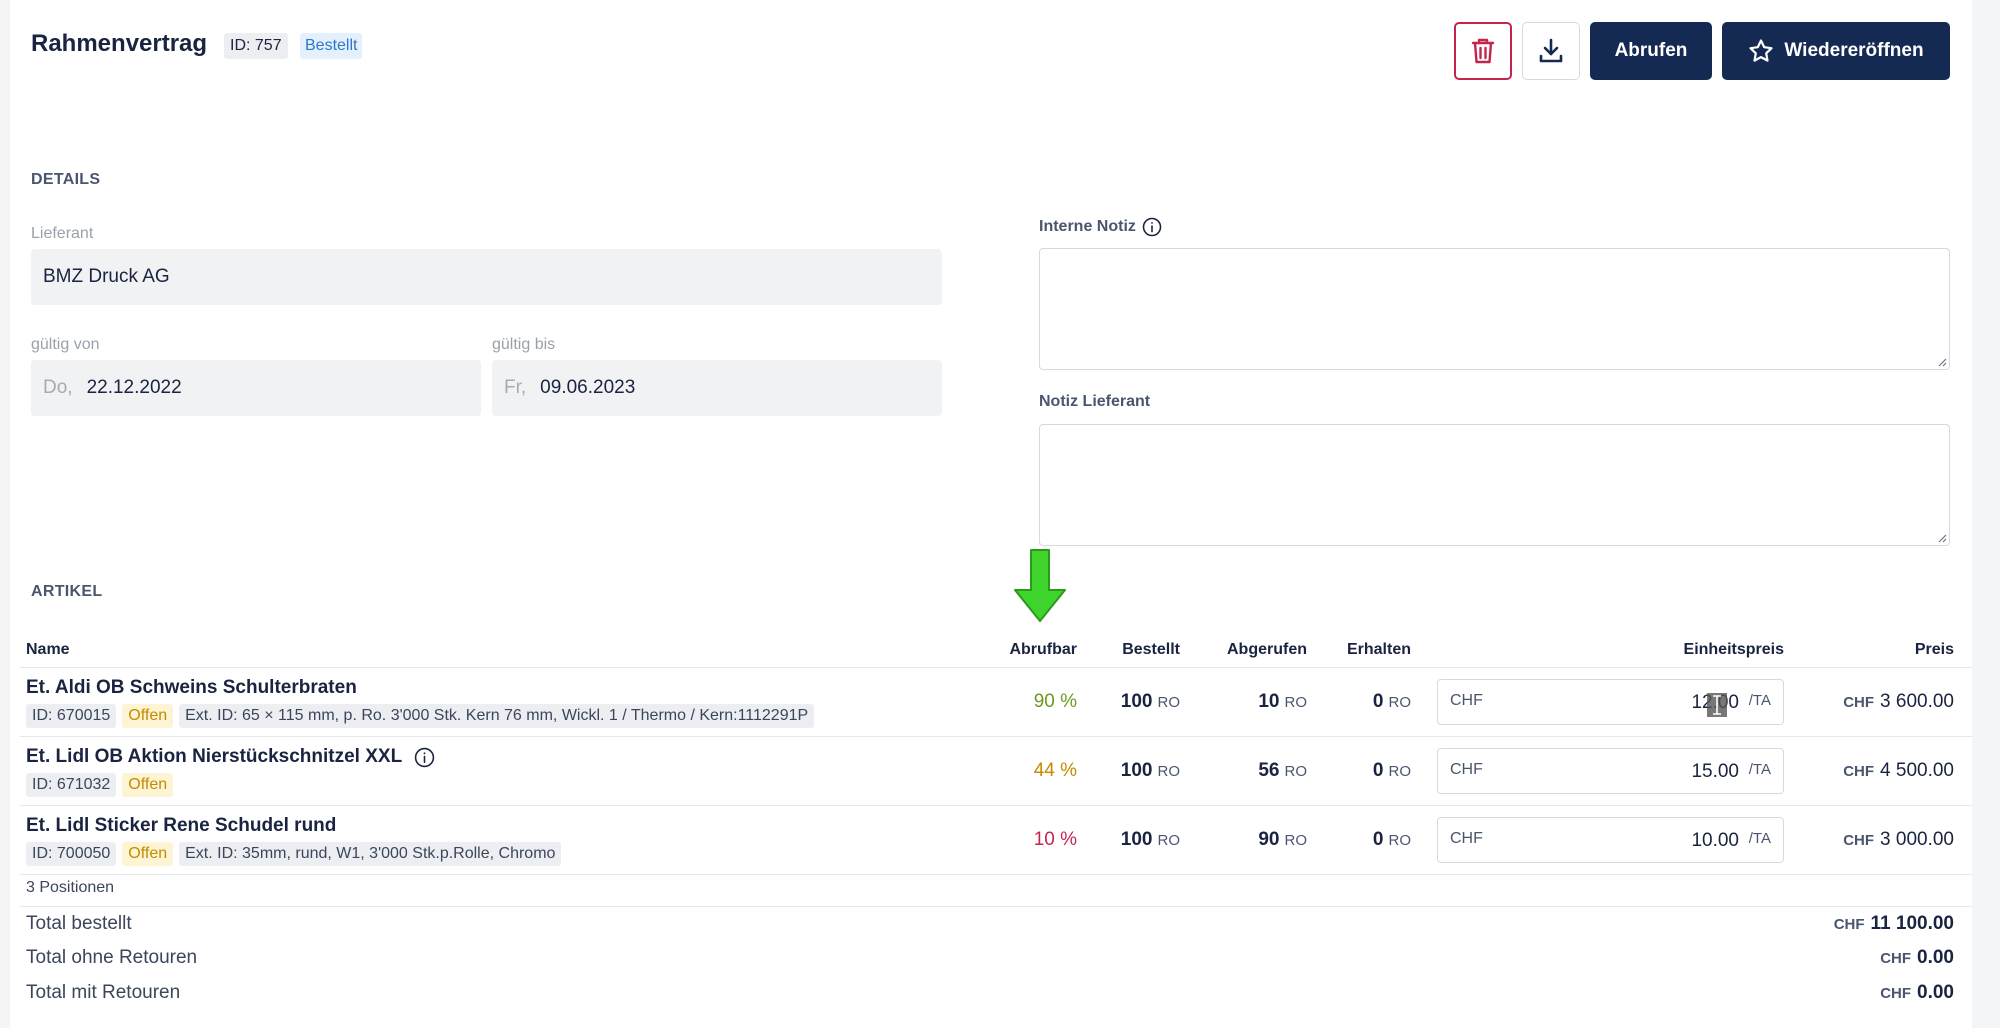 This screenshot has width=2000, height=1028. I want to click on supplier-note-label: Notiz Lieferant, so click(1095, 401).